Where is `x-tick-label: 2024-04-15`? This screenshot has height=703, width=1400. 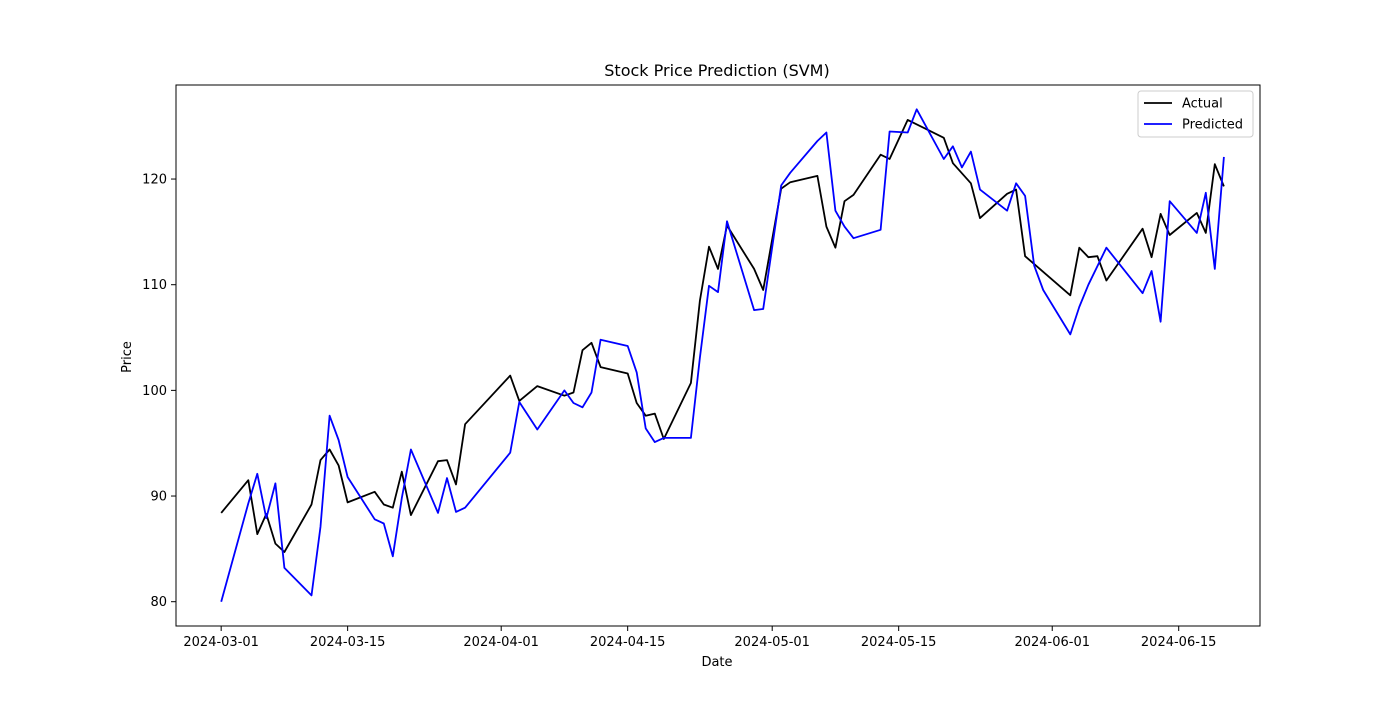 x-tick-label: 2024-04-15 is located at coordinates (628, 642).